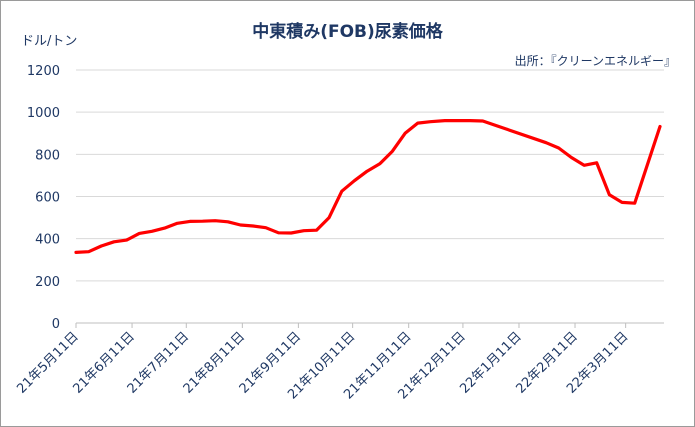 This screenshot has height=427, width=695. What do you see at coordinates (47, 198) in the screenshot?
I see `y-tick-label: 600` at bounding box center [47, 198].